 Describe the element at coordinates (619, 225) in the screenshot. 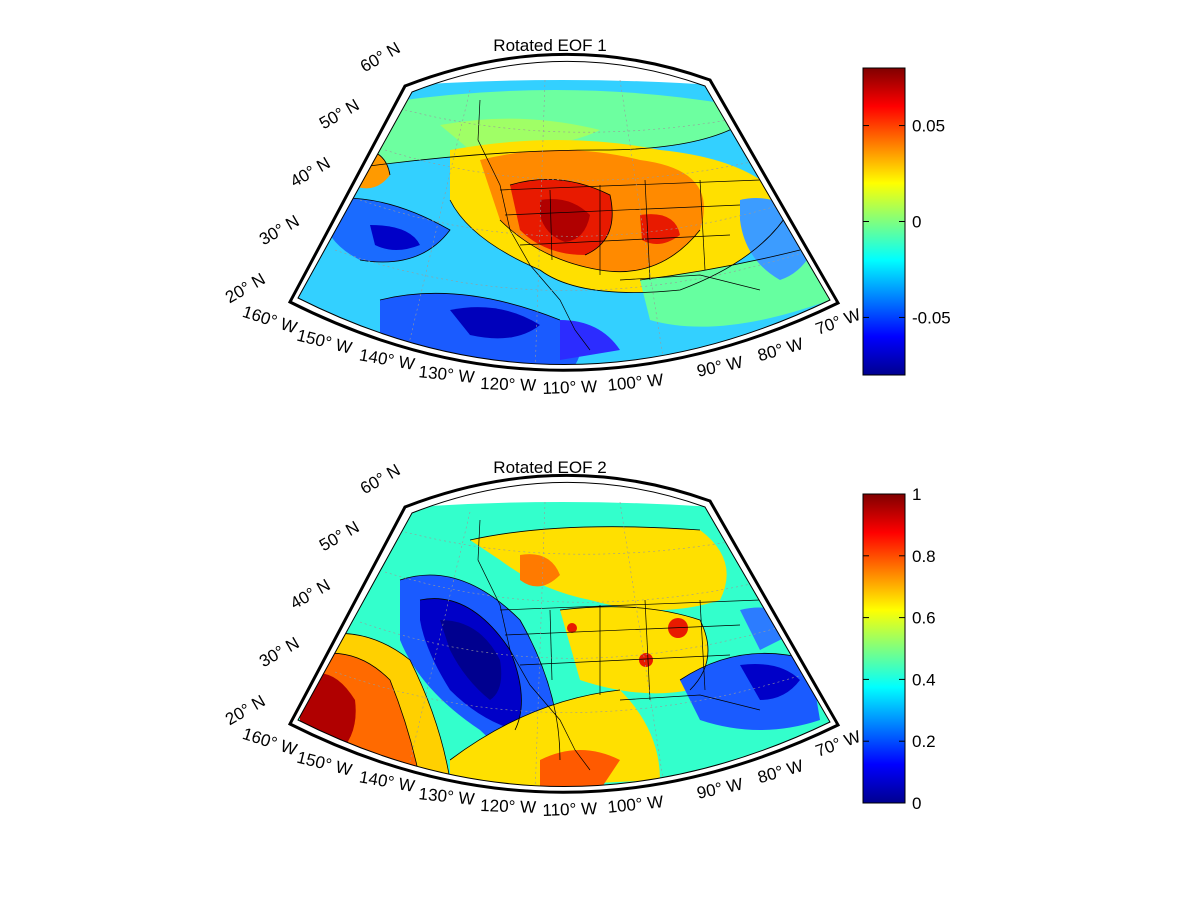

I see `panel-1-coastlines` at that location.